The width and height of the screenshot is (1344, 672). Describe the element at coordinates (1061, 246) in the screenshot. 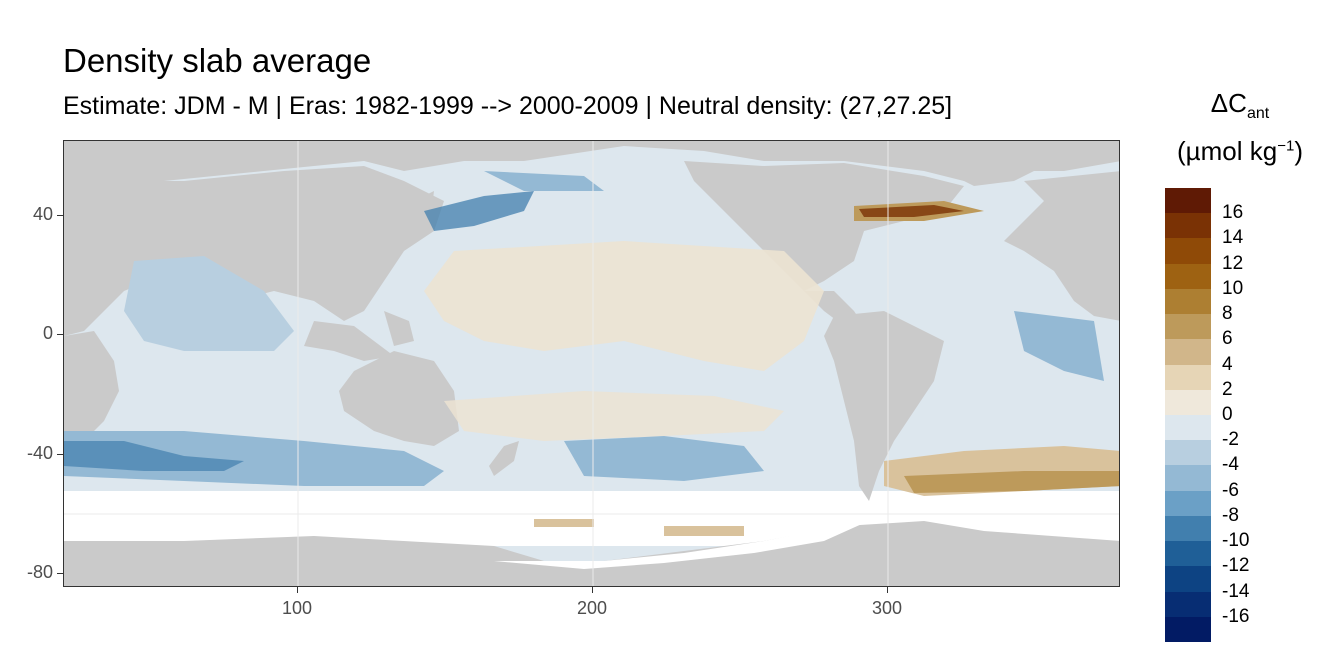

I see `europe-africa-land` at that location.